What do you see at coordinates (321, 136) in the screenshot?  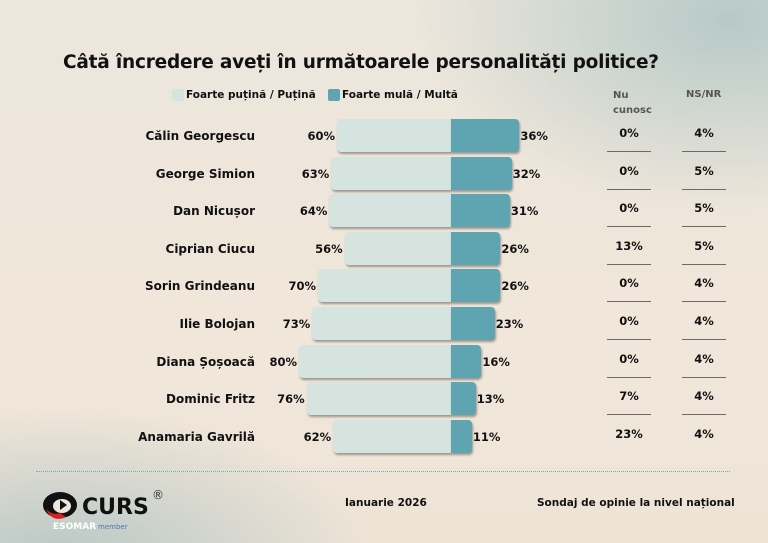 I see `value-low: 60%` at bounding box center [321, 136].